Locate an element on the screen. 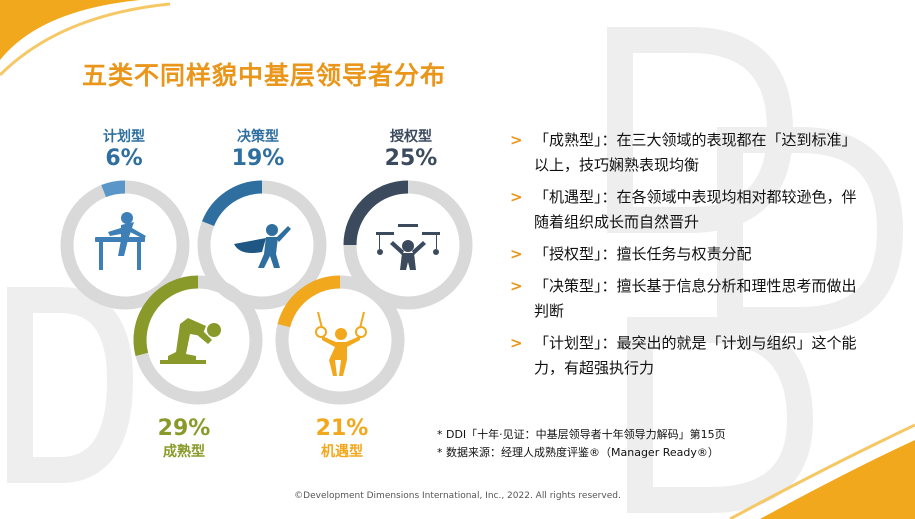 This screenshot has height=519, width=915. label-planner: 计划型 6% is located at coordinates (124, 148).